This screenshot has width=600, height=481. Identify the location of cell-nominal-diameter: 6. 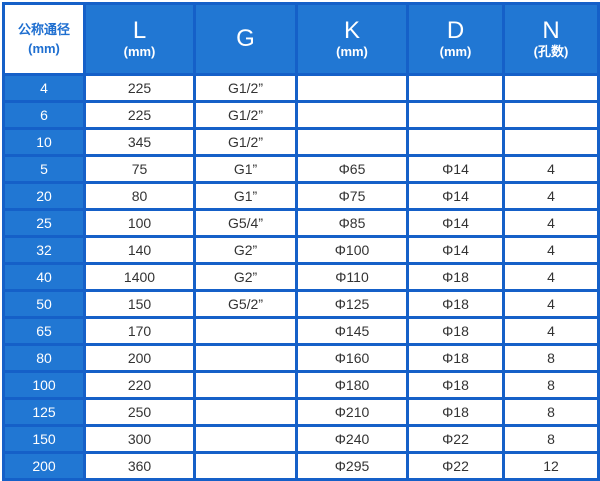
(44, 115).